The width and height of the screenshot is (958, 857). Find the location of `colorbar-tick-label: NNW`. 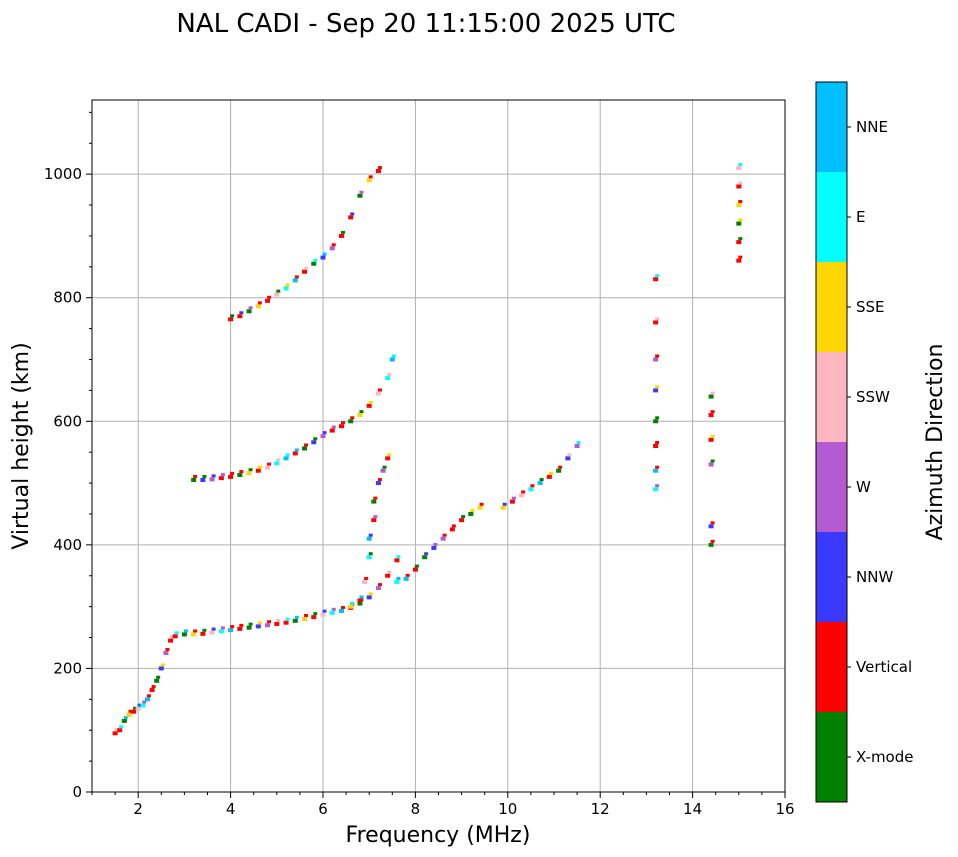

colorbar-tick-label: NNW is located at coordinates (874, 577).